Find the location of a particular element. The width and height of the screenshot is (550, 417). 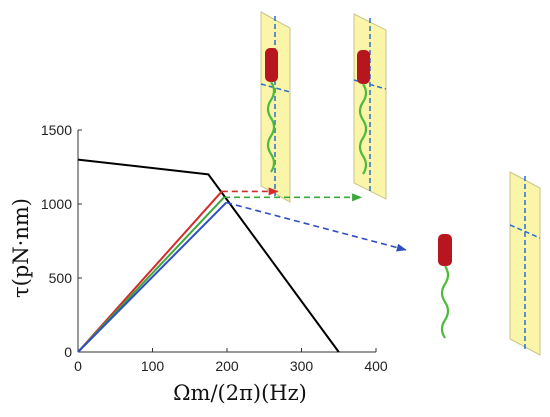

x-tick-label: 100 is located at coordinates (153, 366).